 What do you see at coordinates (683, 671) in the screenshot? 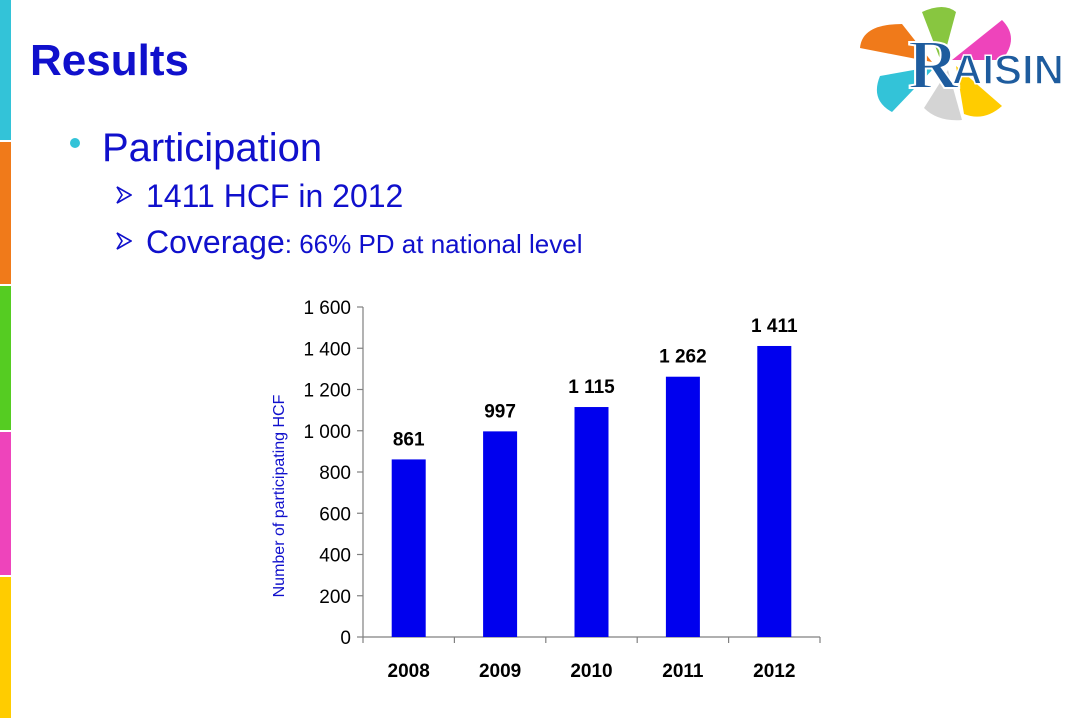
I see `x-tick-label-2011: 2011` at bounding box center [683, 671].